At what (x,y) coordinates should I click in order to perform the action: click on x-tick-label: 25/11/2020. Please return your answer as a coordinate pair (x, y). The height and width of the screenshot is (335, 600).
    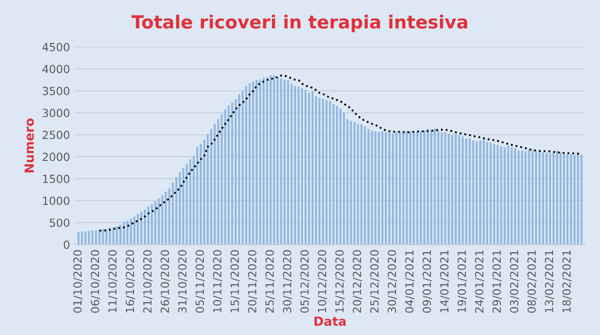
    Looking at the image, I should click on (270, 281).